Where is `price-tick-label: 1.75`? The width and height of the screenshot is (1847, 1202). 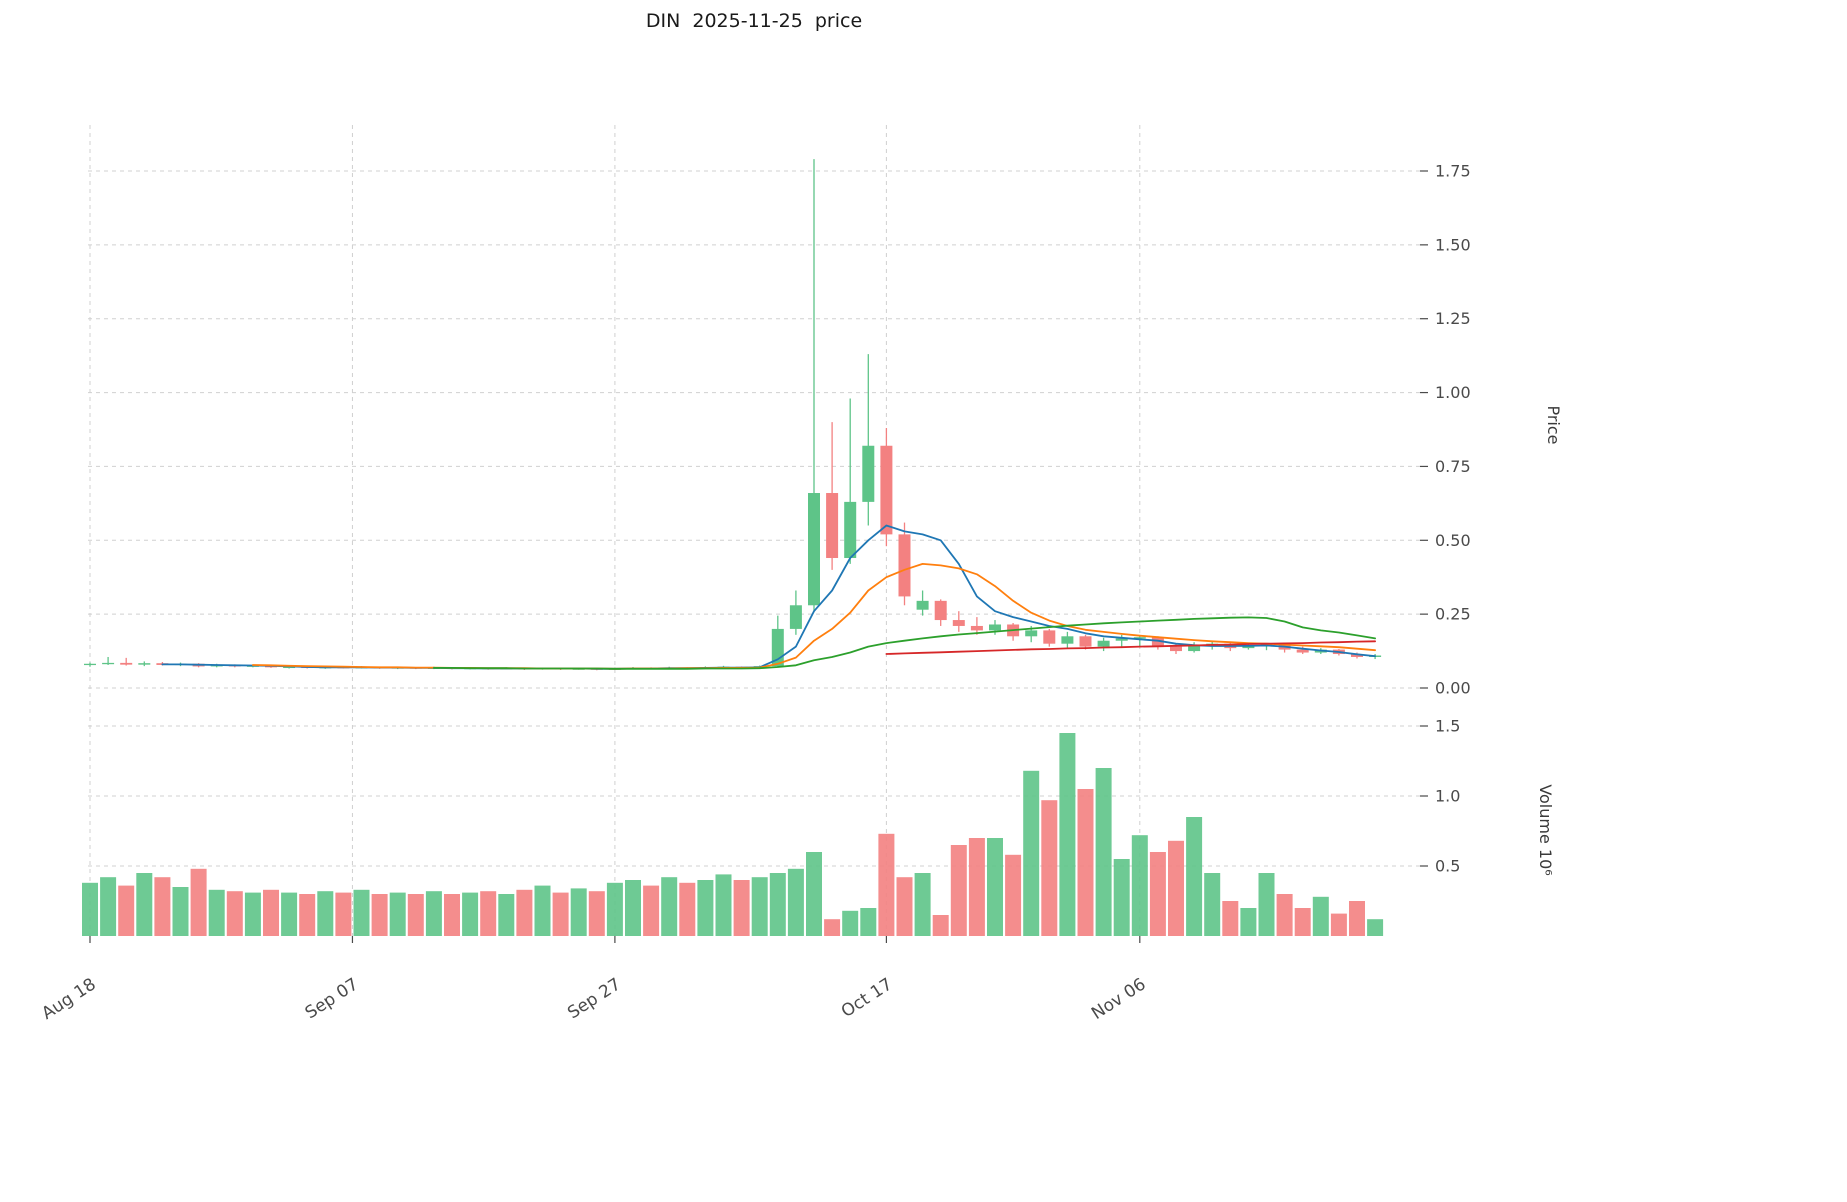
price-tick-label: 1.75 is located at coordinates (1453, 170).